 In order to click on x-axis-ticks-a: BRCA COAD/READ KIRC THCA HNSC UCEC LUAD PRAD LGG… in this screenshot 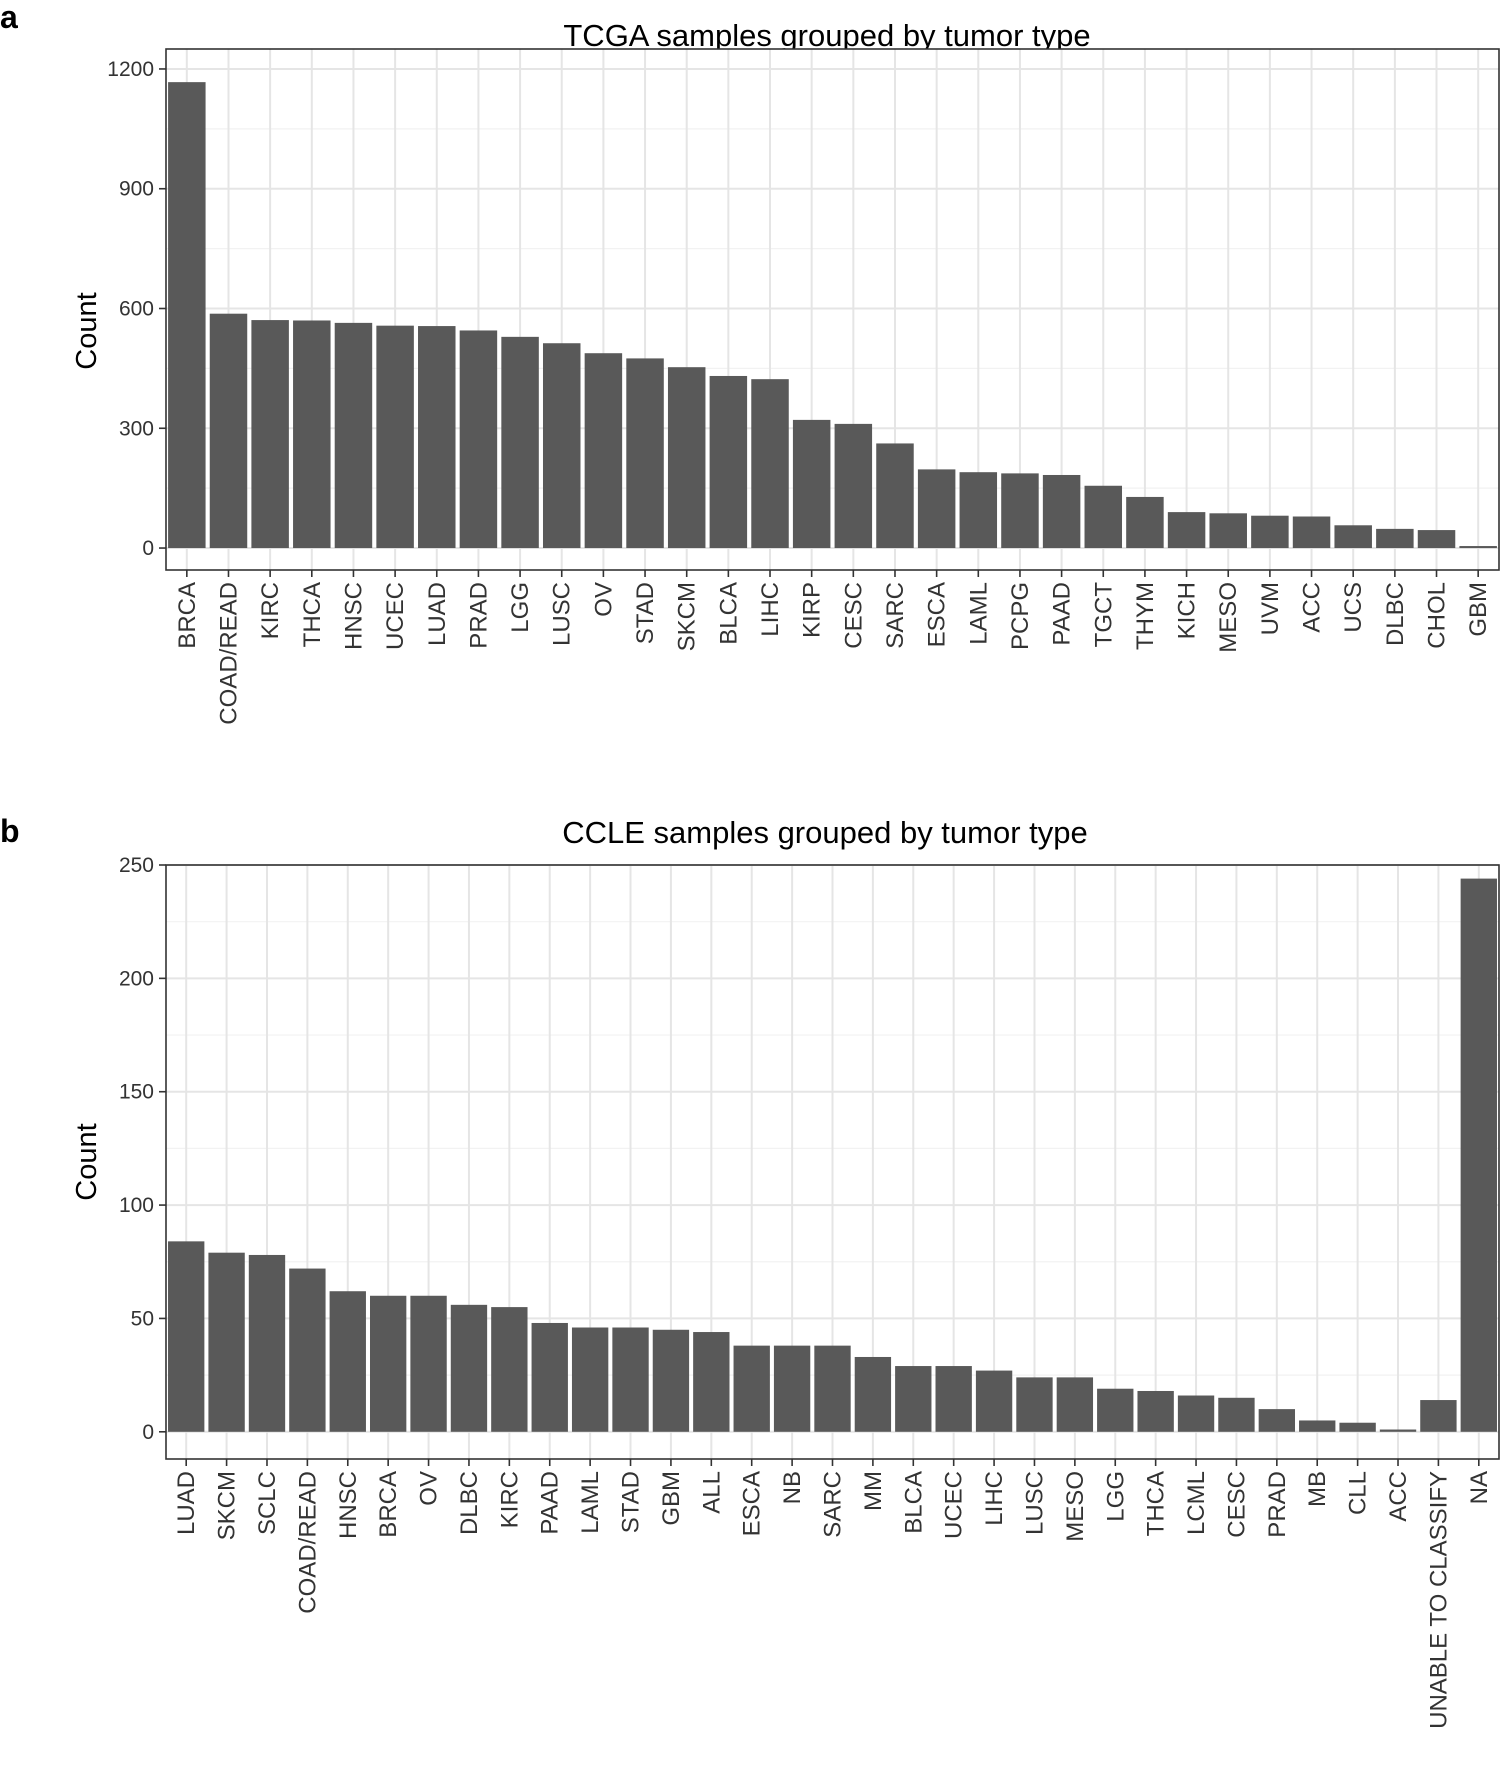, I will do `click(833, 647)`.